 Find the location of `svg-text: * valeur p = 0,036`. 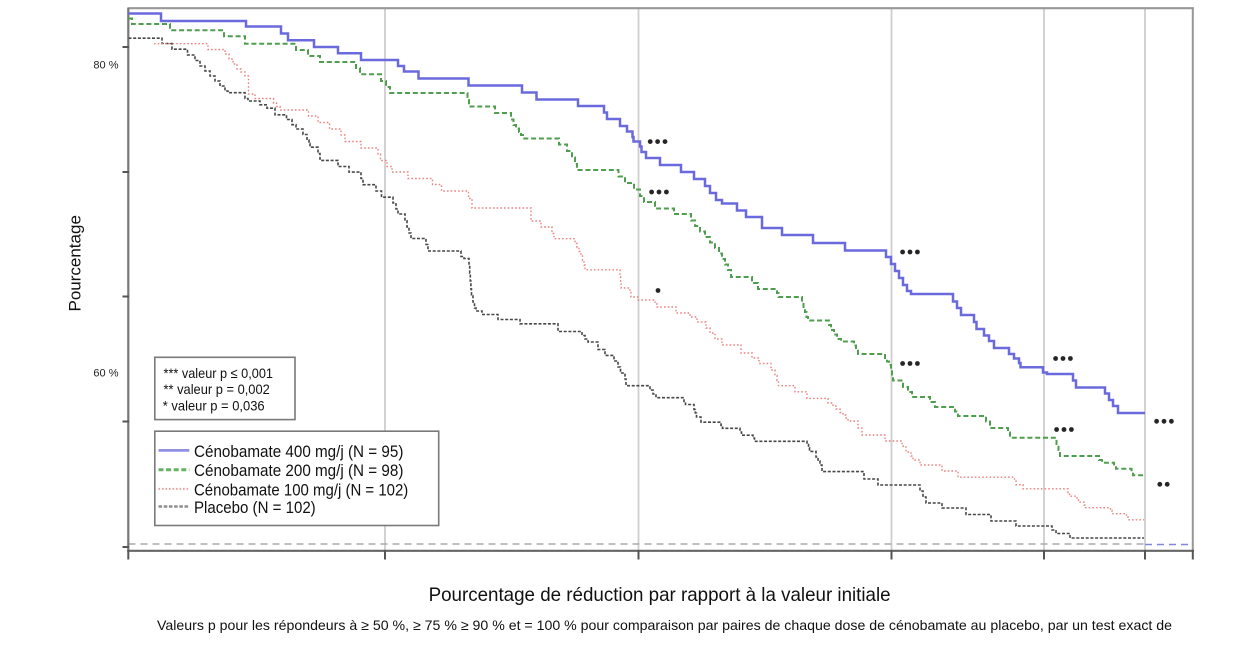

svg-text: * valeur p = 0,036 is located at coordinates (214, 406).